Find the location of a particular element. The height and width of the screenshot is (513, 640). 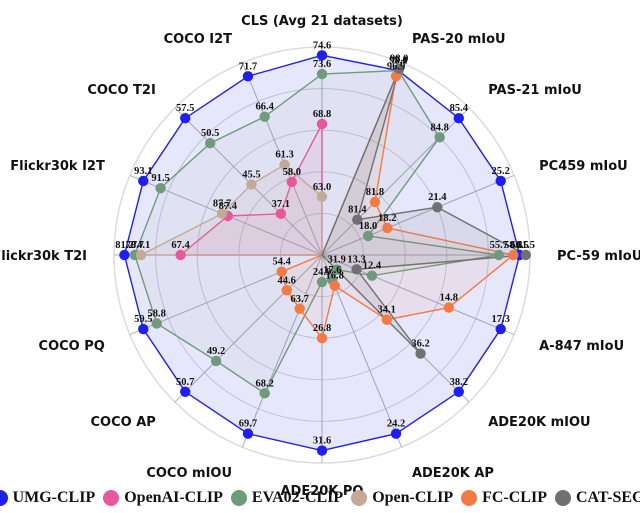

value-label: 37.1 is located at coordinates (281, 204).